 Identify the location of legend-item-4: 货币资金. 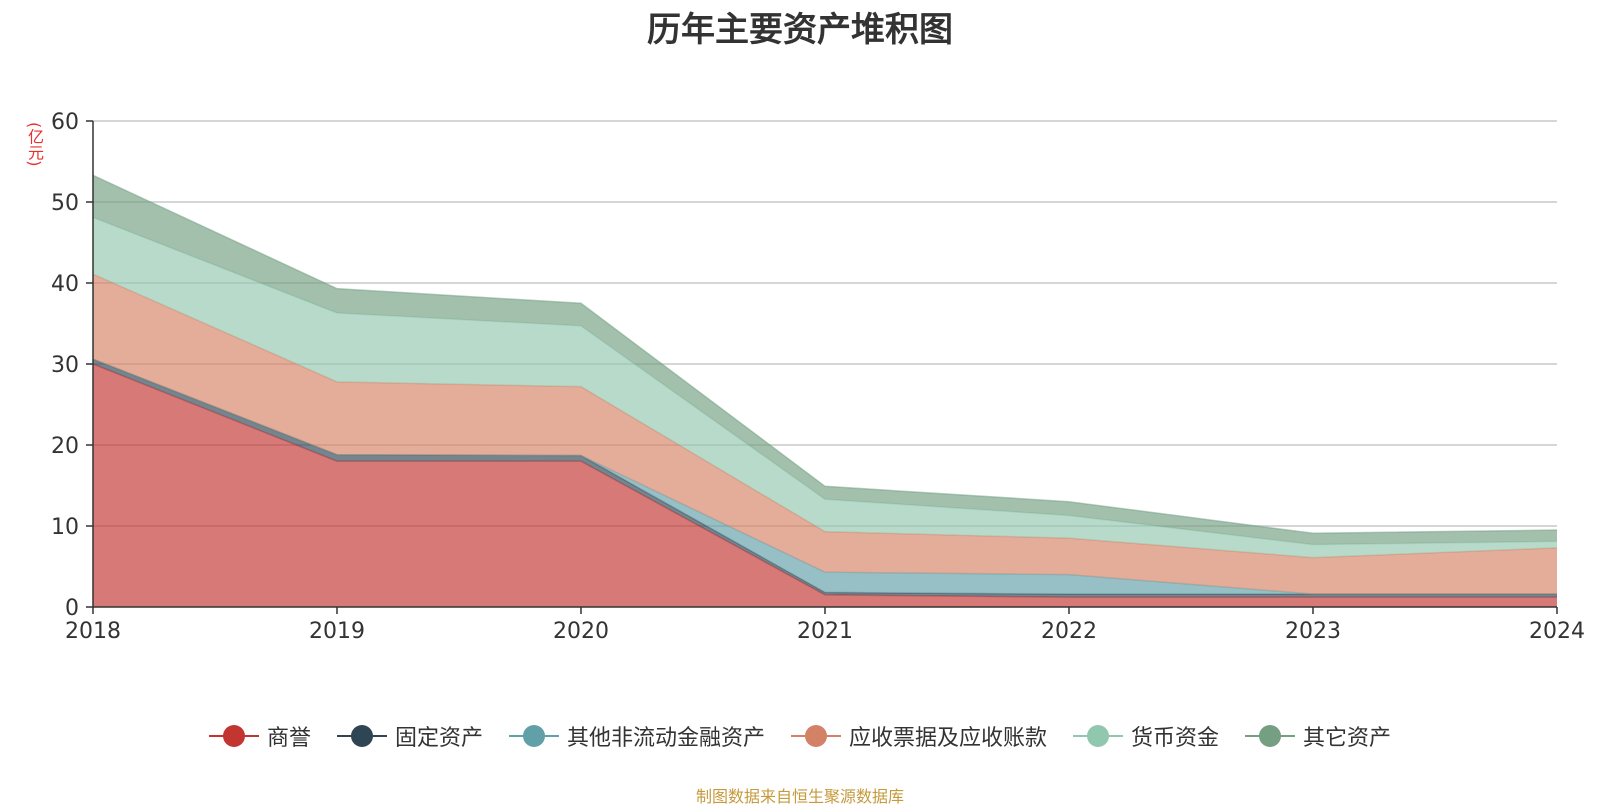
(1146, 736).